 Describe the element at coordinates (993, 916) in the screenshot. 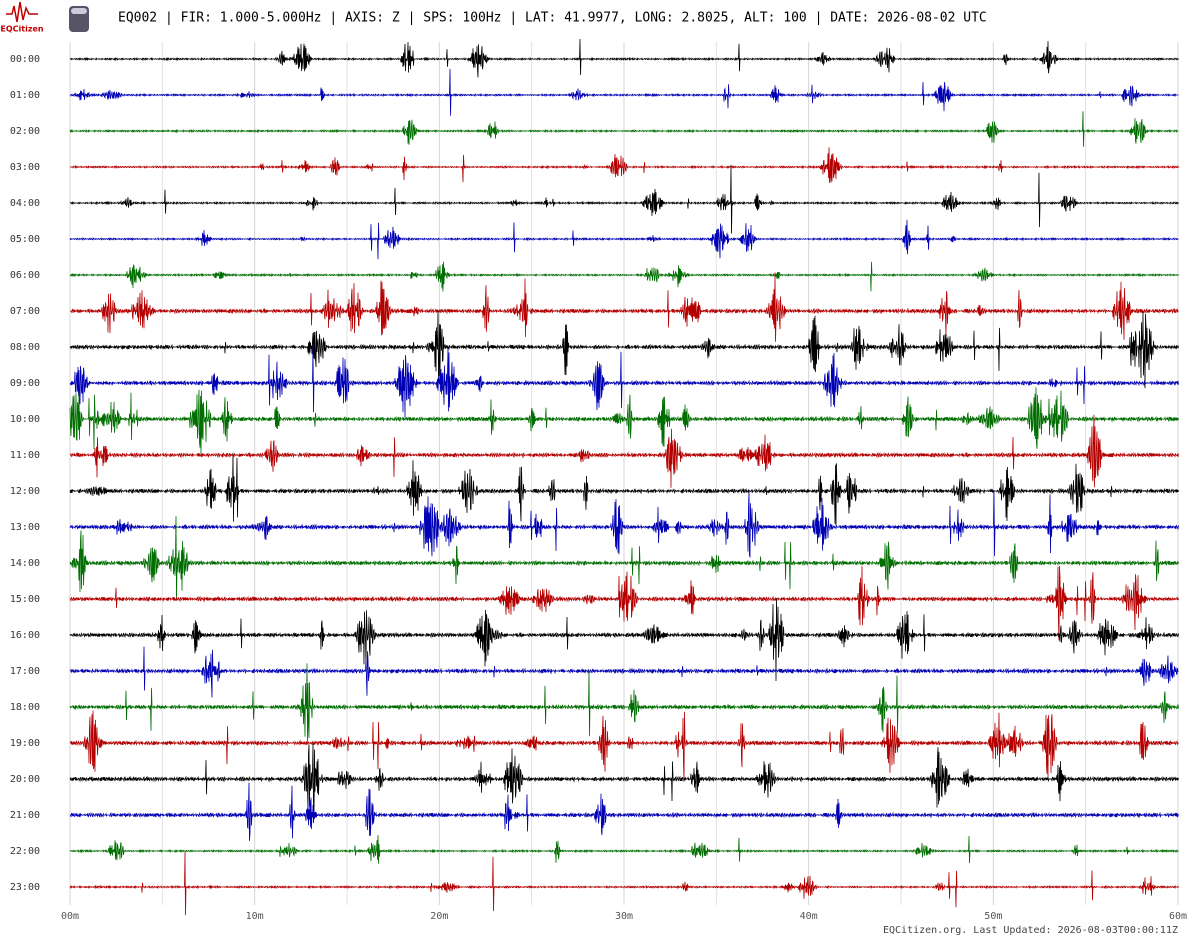

I see `x-tick-label: 50m` at that location.